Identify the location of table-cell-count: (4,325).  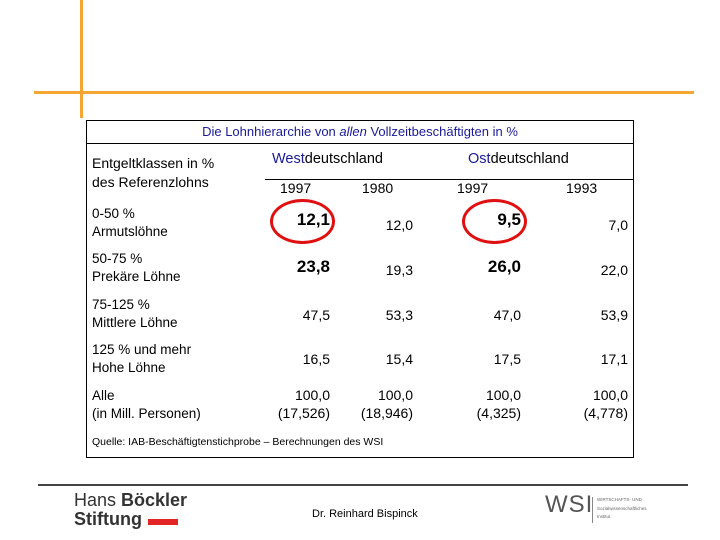
(498, 413).